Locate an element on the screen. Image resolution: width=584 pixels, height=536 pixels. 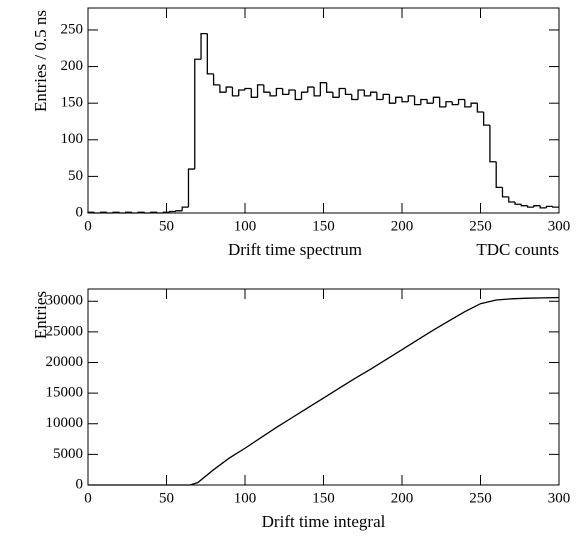
y-tick-label: 20000 is located at coordinates (65, 362).